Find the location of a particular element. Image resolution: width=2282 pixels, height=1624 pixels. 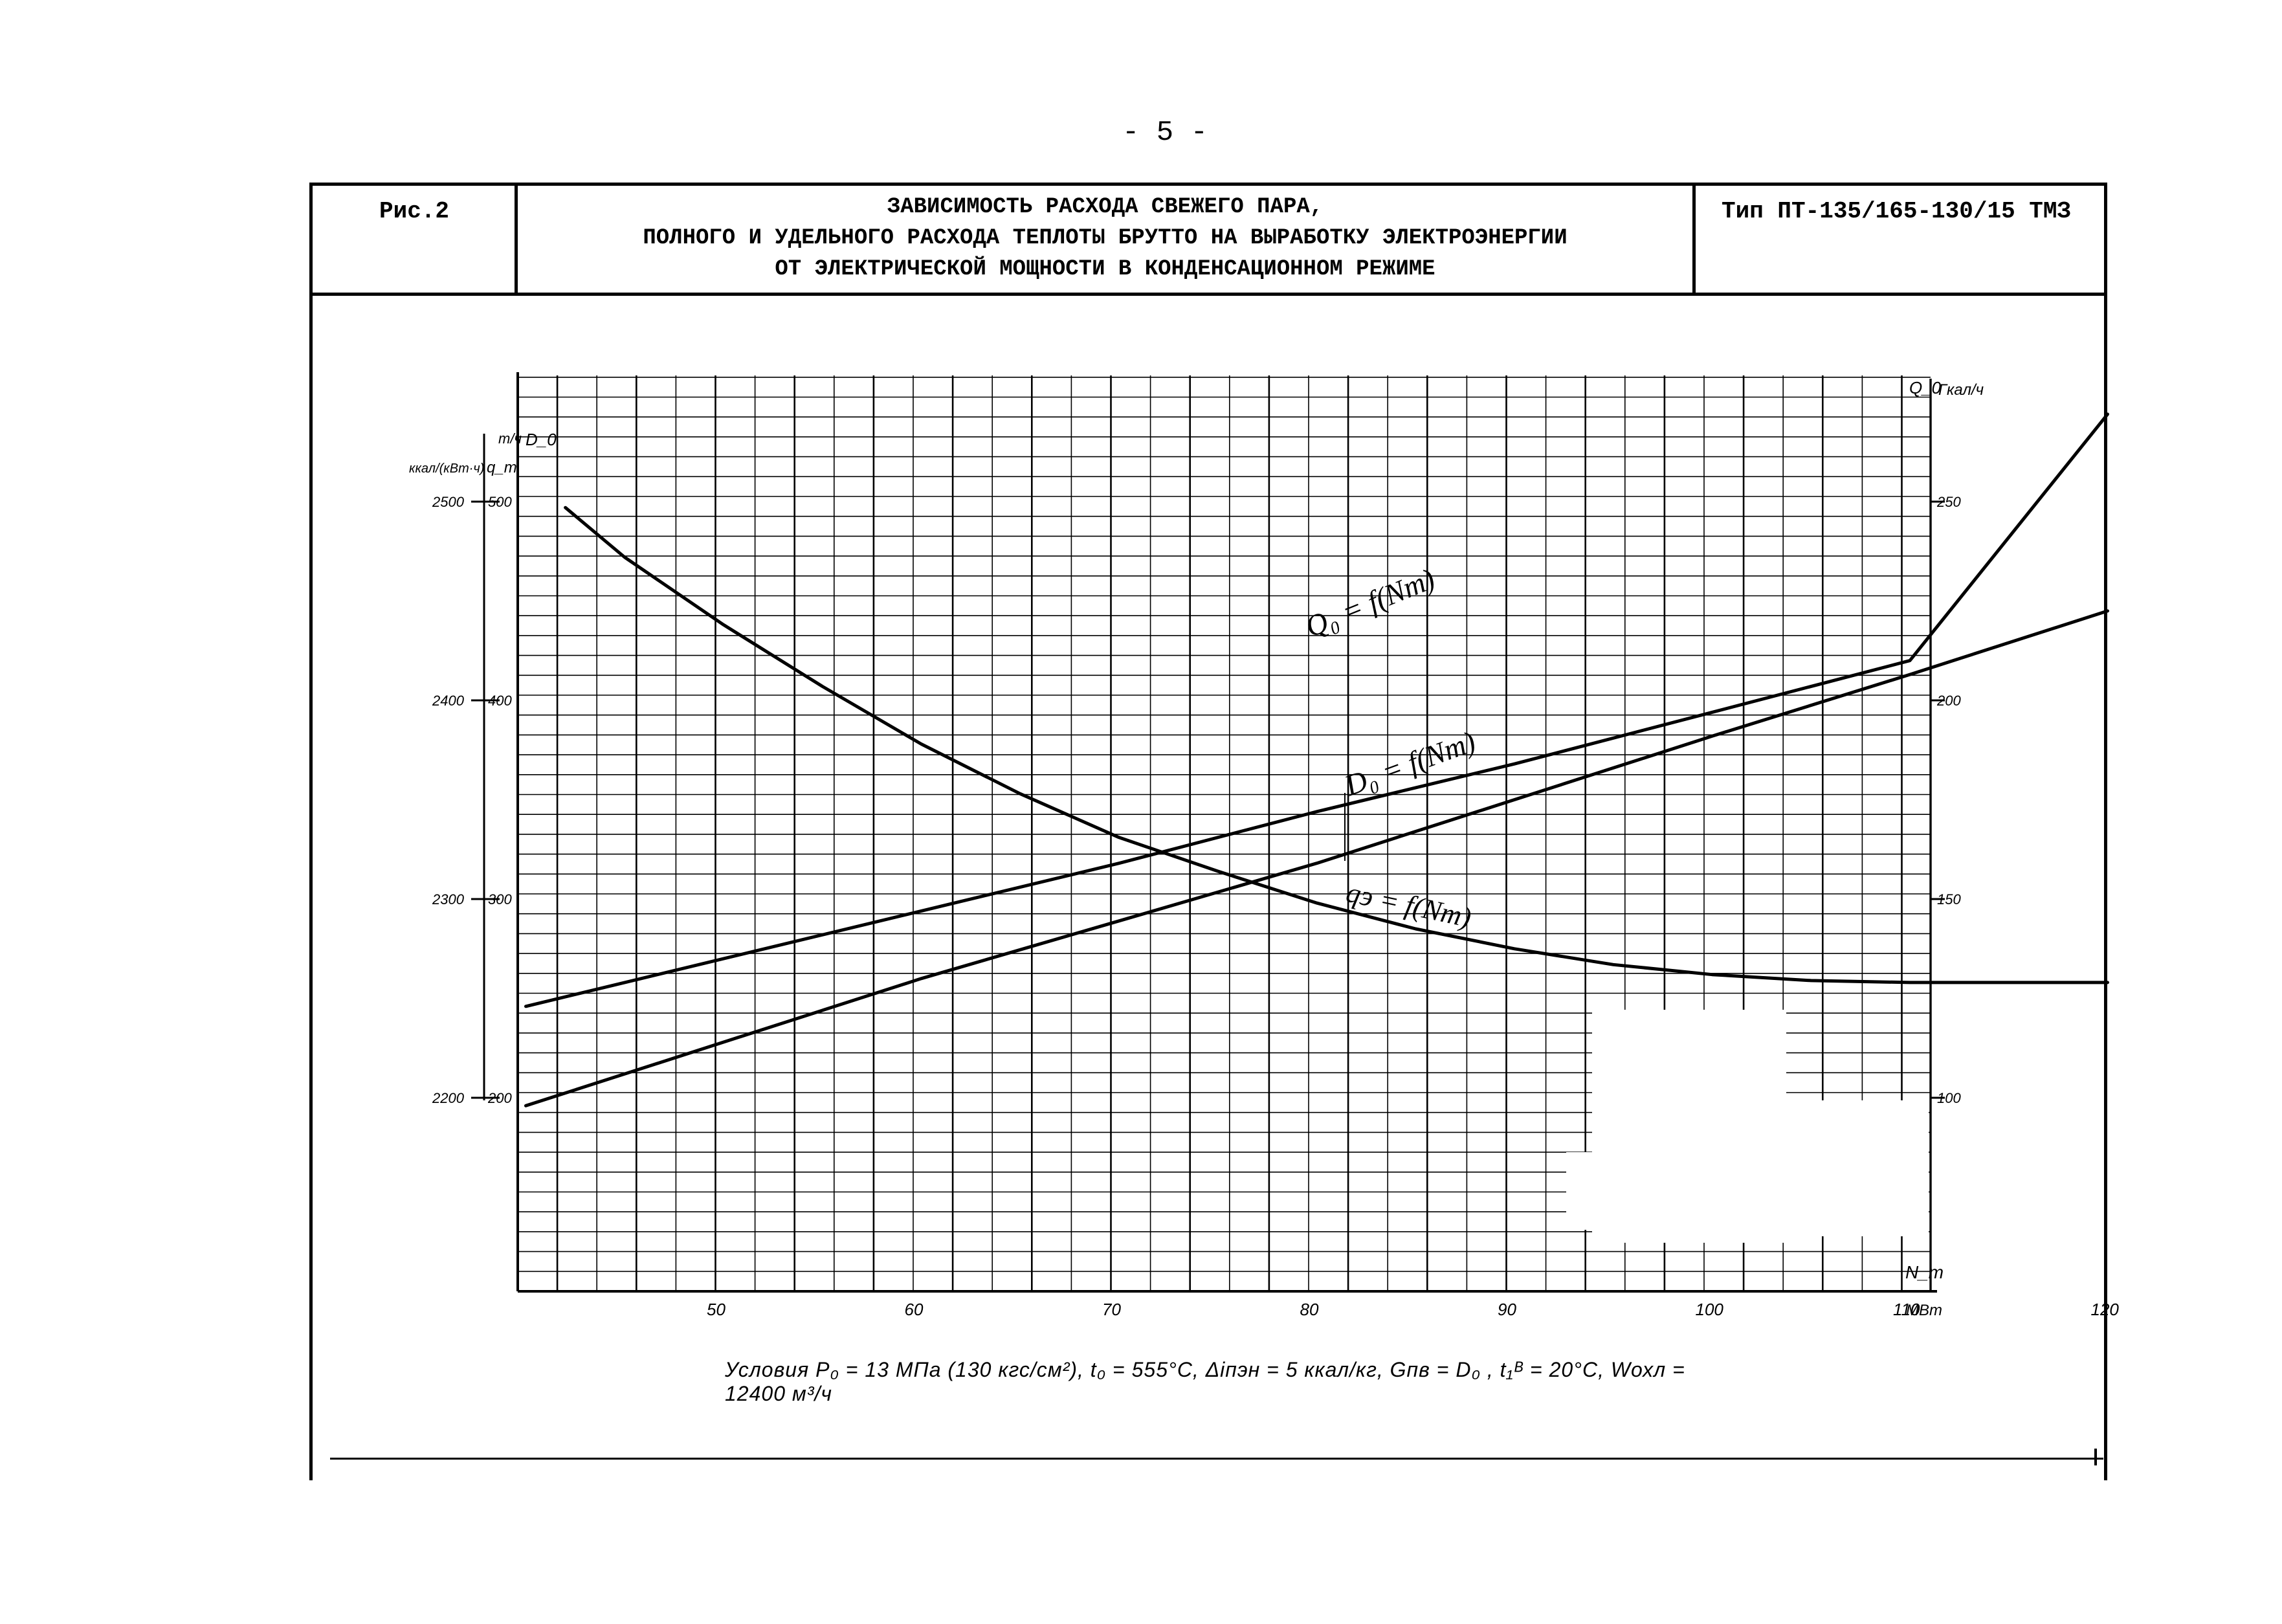

x-tick-label: 50 is located at coordinates (716, 1310).